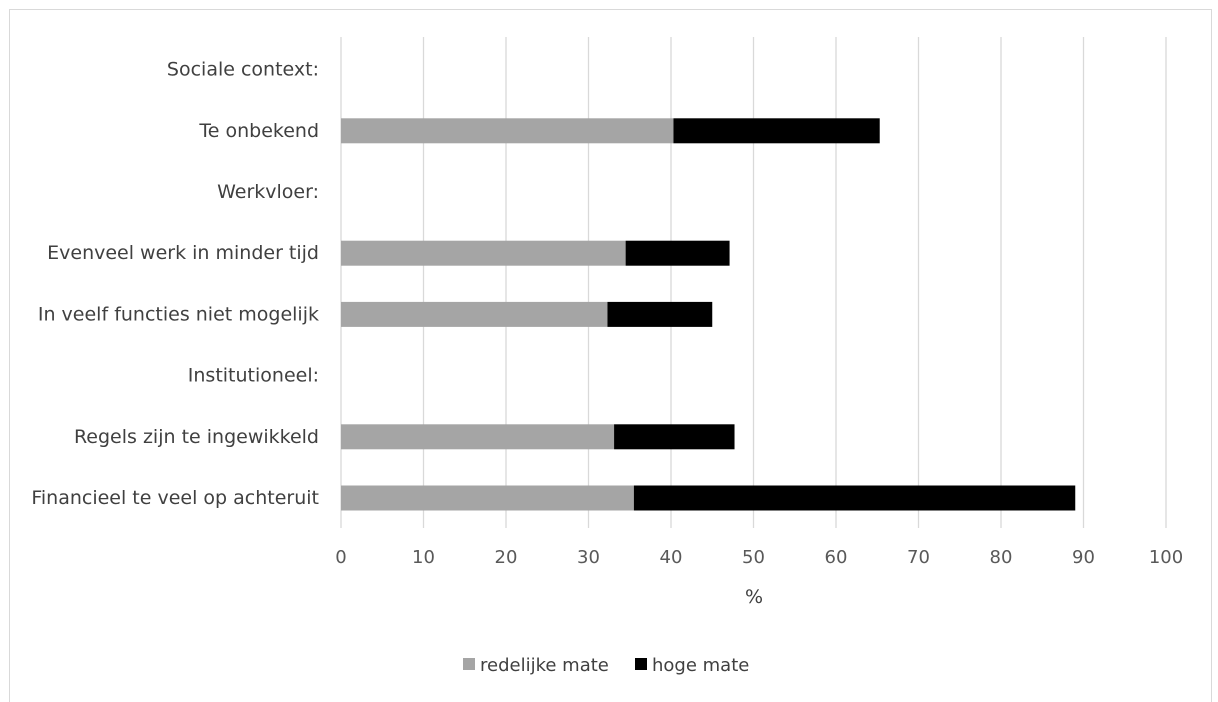 This screenshot has width=1218, height=702. What do you see at coordinates (700, 665) in the screenshot?
I see `legend-label: hoge mate` at bounding box center [700, 665].